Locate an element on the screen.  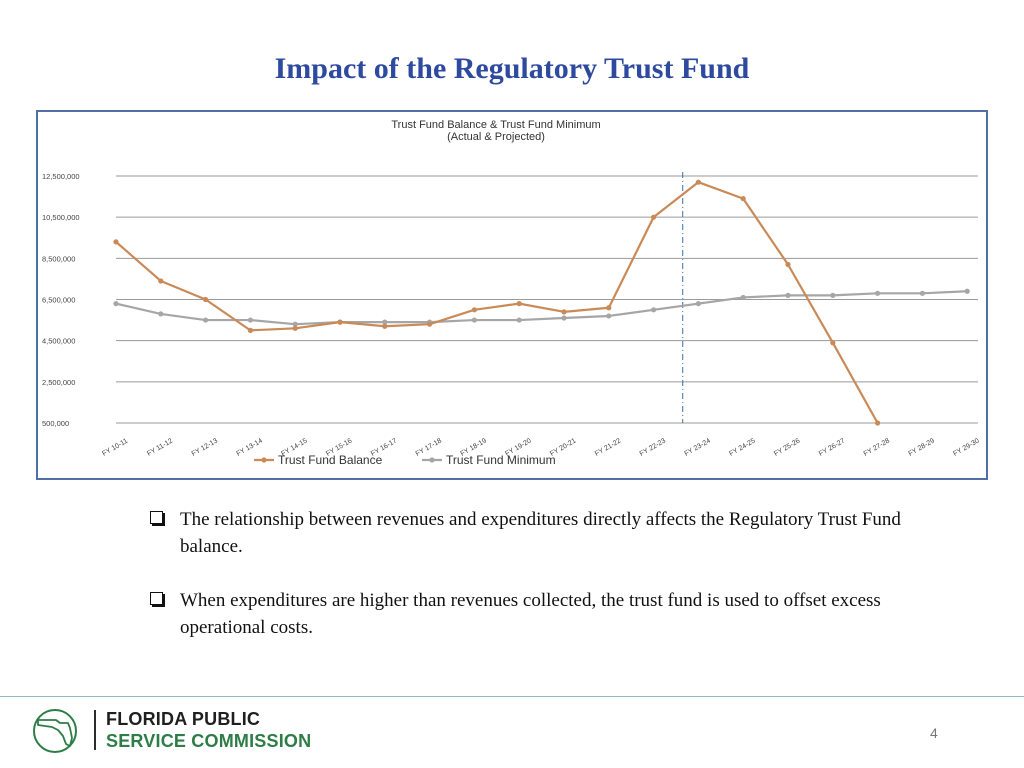
x-tick-label: FY 22-23 is located at coordinates (653, 447).